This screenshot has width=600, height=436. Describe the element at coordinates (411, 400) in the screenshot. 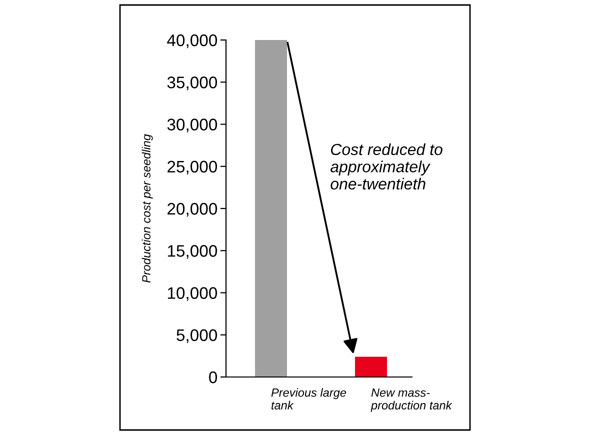

I see `x-tick-label: New mass- production tank` at that location.